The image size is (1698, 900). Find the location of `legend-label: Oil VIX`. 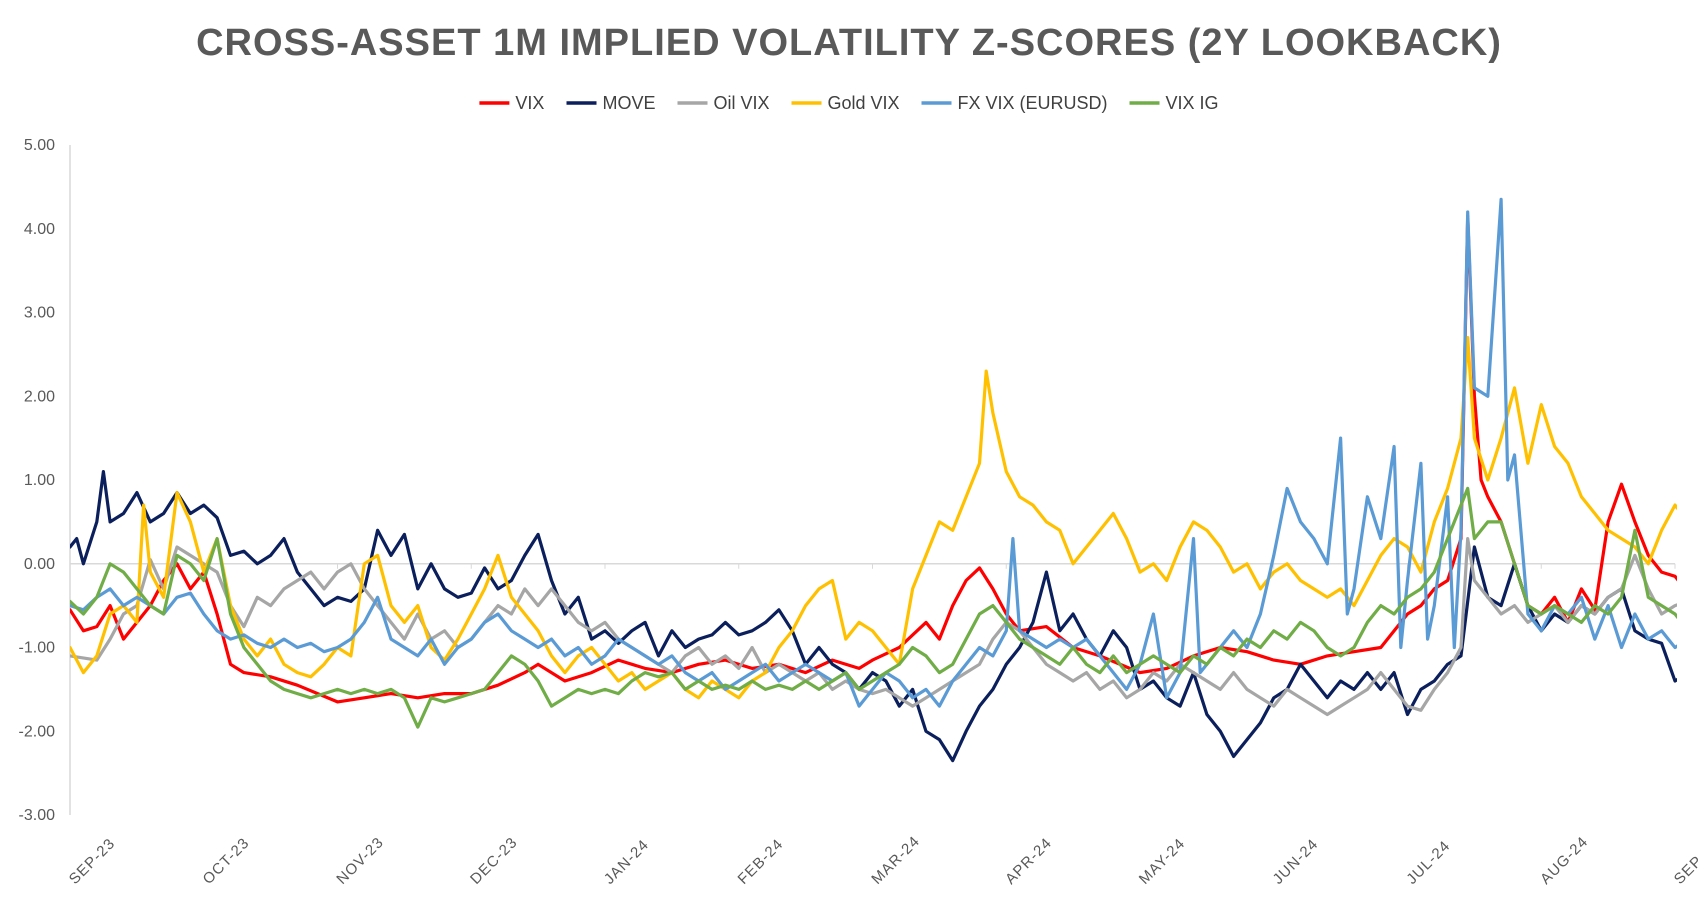

legend-label: Oil VIX is located at coordinates (742, 103).